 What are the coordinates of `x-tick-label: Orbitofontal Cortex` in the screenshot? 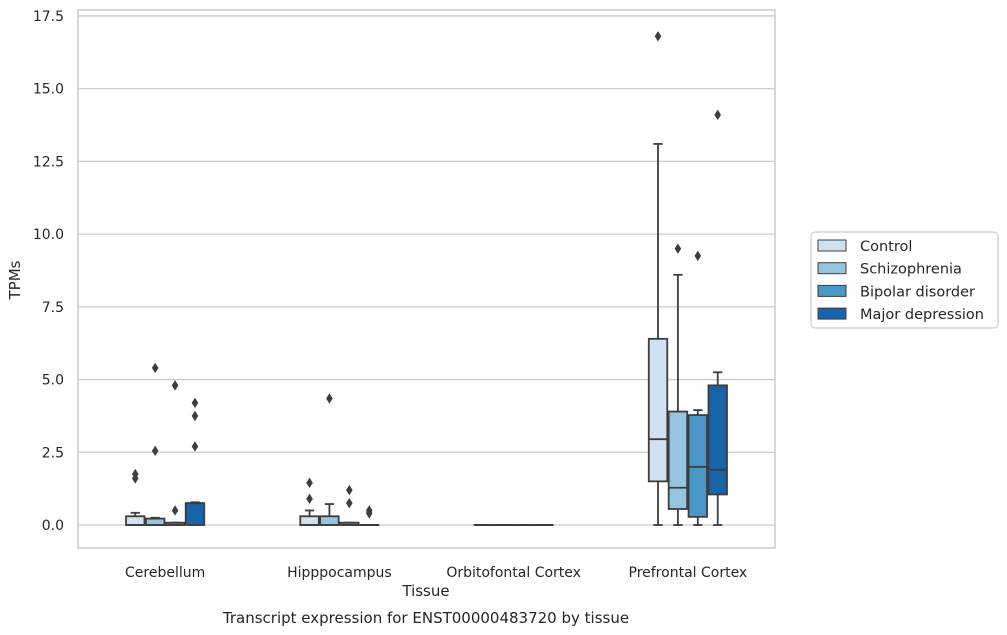 It's located at (513, 573).